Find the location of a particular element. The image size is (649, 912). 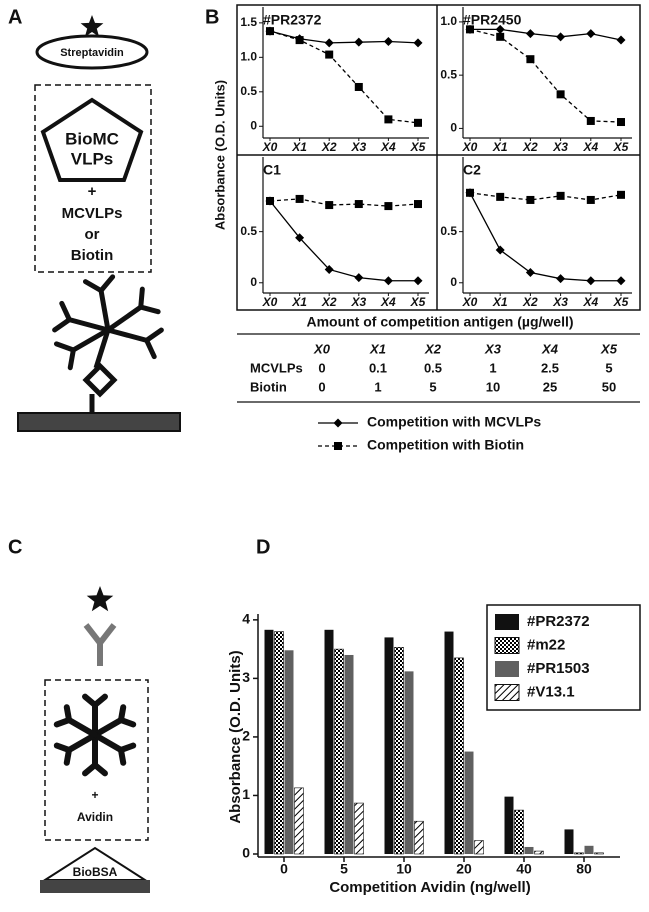

y-tick-label: 1 is located at coordinates (246, 794).